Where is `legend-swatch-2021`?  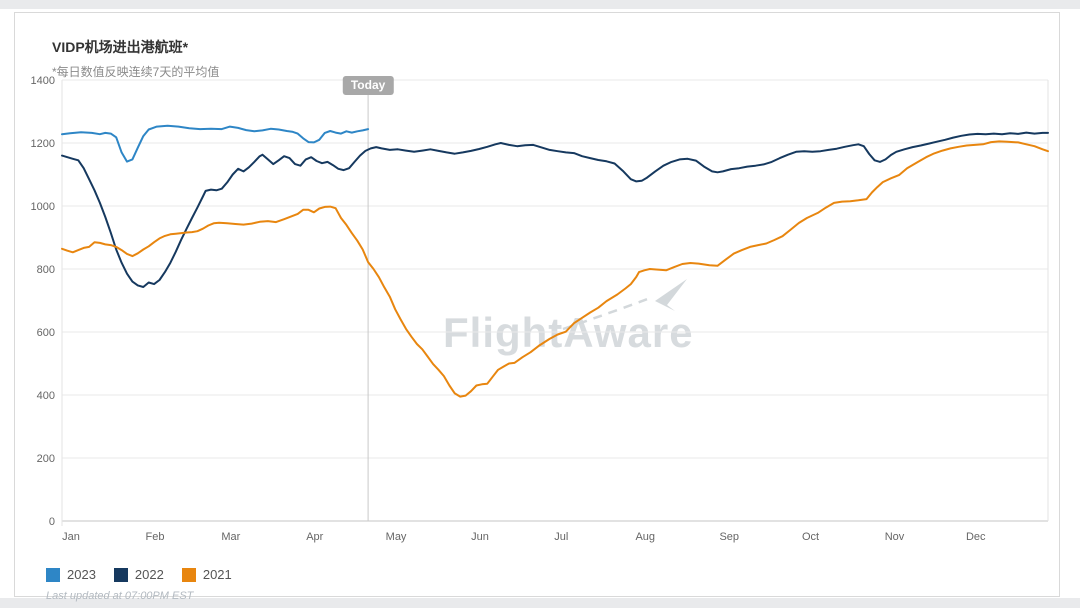 legend-swatch-2021 is located at coordinates (188, 574).